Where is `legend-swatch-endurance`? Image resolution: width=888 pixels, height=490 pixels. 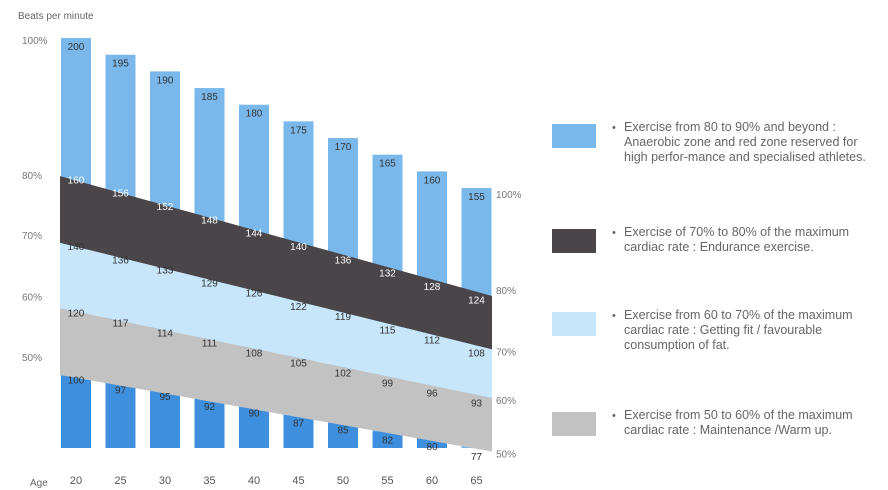
legend-swatch-endurance is located at coordinates (574, 241).